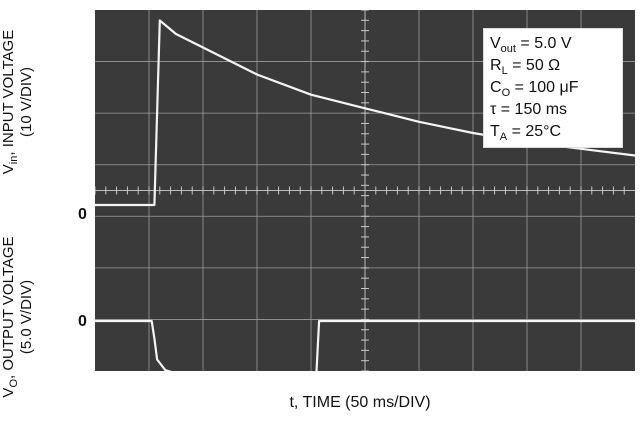 The height and width of the screenshot is (422, 642). I want to click on legend-rl: RL = 50 Ω, so click(525, 67).